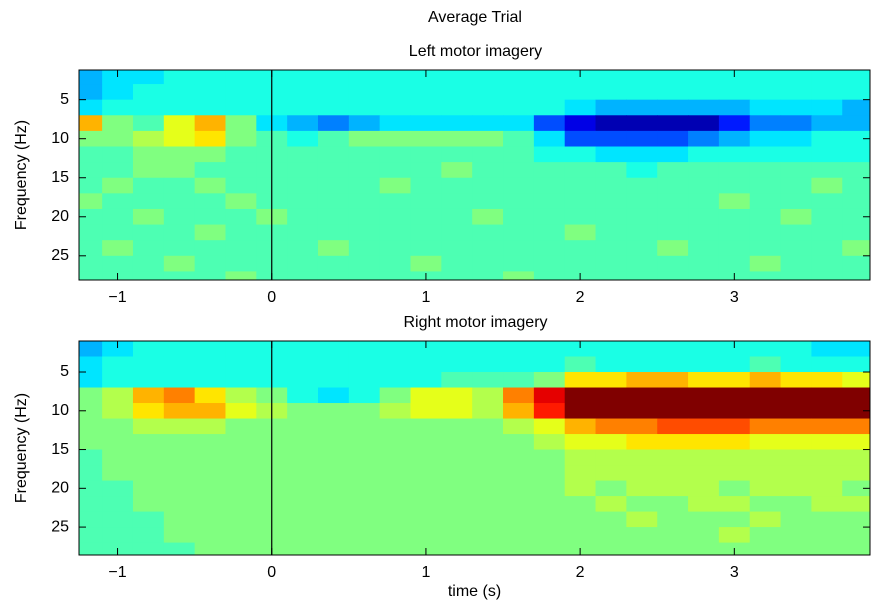 The image size is (872, 605). I want to click on y-tick-label: 10, so click(60, 410).